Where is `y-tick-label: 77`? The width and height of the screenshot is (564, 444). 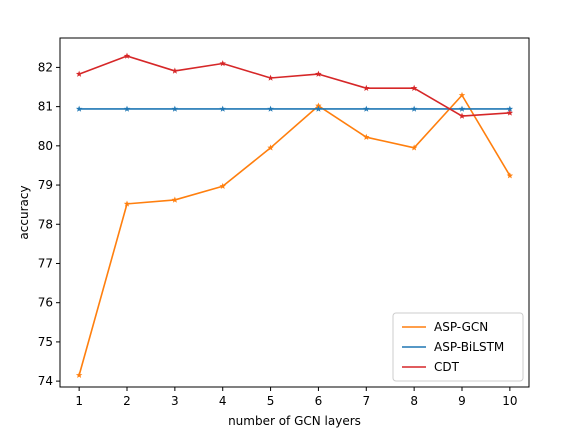 y-tick-label: 77 is located at coordinates (45, 263).